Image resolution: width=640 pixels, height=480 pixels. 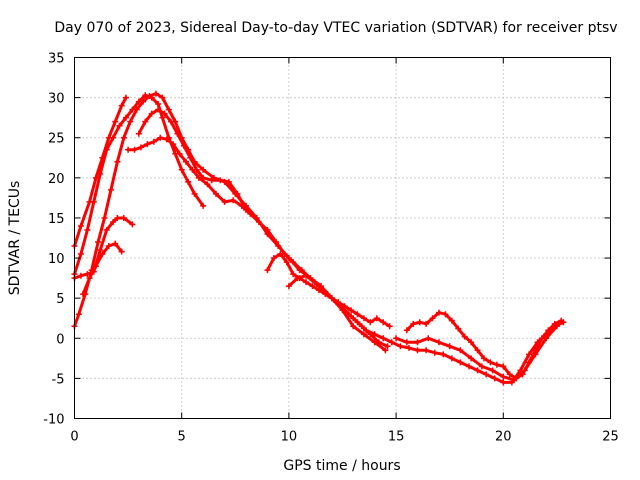 I want to click on series-track-j, so click(x=484, y=345).